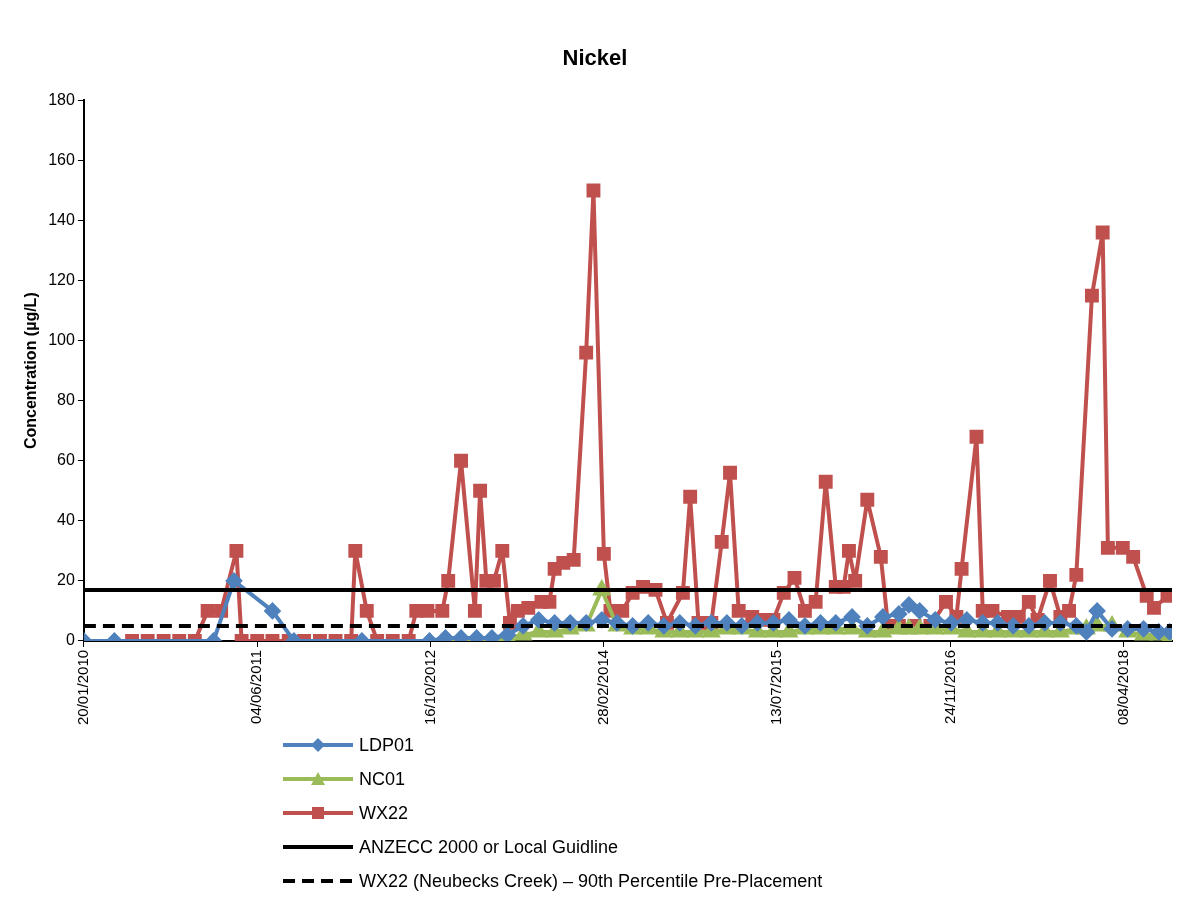 Image resolution: width=1200 pixels, height=904 pixels. I want to click on y-axis-title: Concentration (µg/L), so click(31, 371).